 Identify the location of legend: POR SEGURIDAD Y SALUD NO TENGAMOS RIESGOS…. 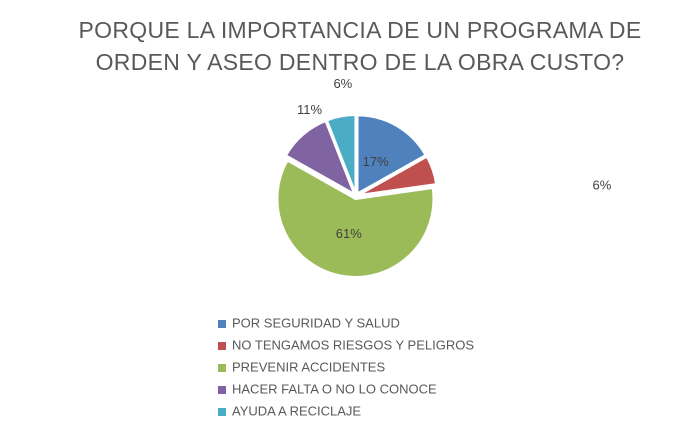
(346, 366).